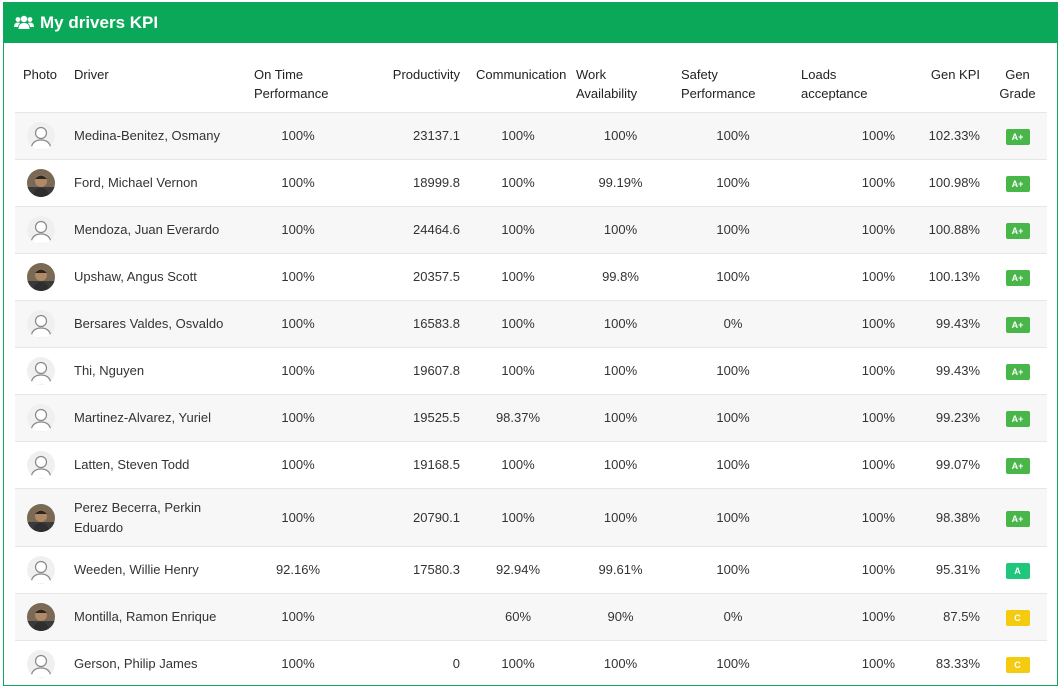  I want to click on driver-name: Medina-Benitez, Osmany, so click(147, 135).